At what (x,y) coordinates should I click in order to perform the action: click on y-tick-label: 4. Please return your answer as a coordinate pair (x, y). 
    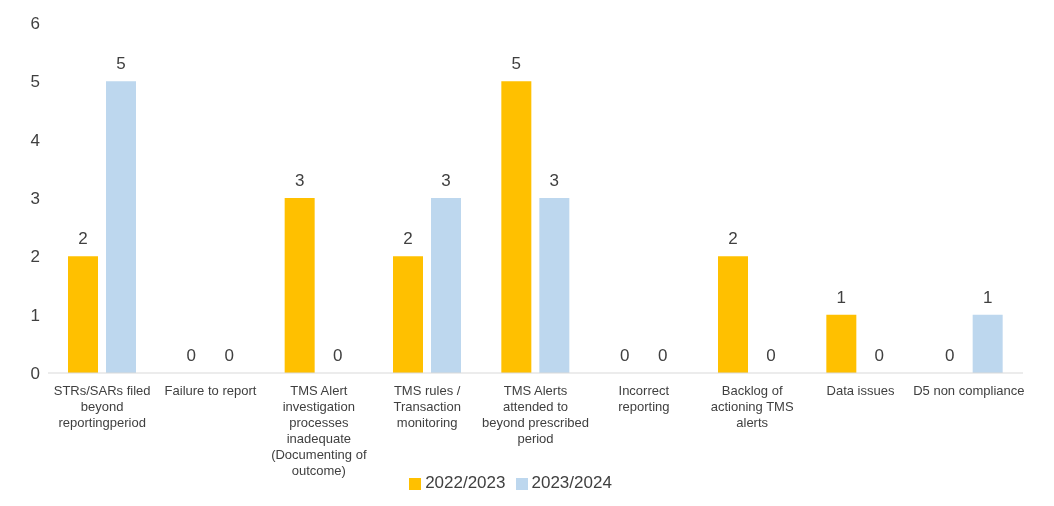
    Looking at the image, I should click on (35, 140).